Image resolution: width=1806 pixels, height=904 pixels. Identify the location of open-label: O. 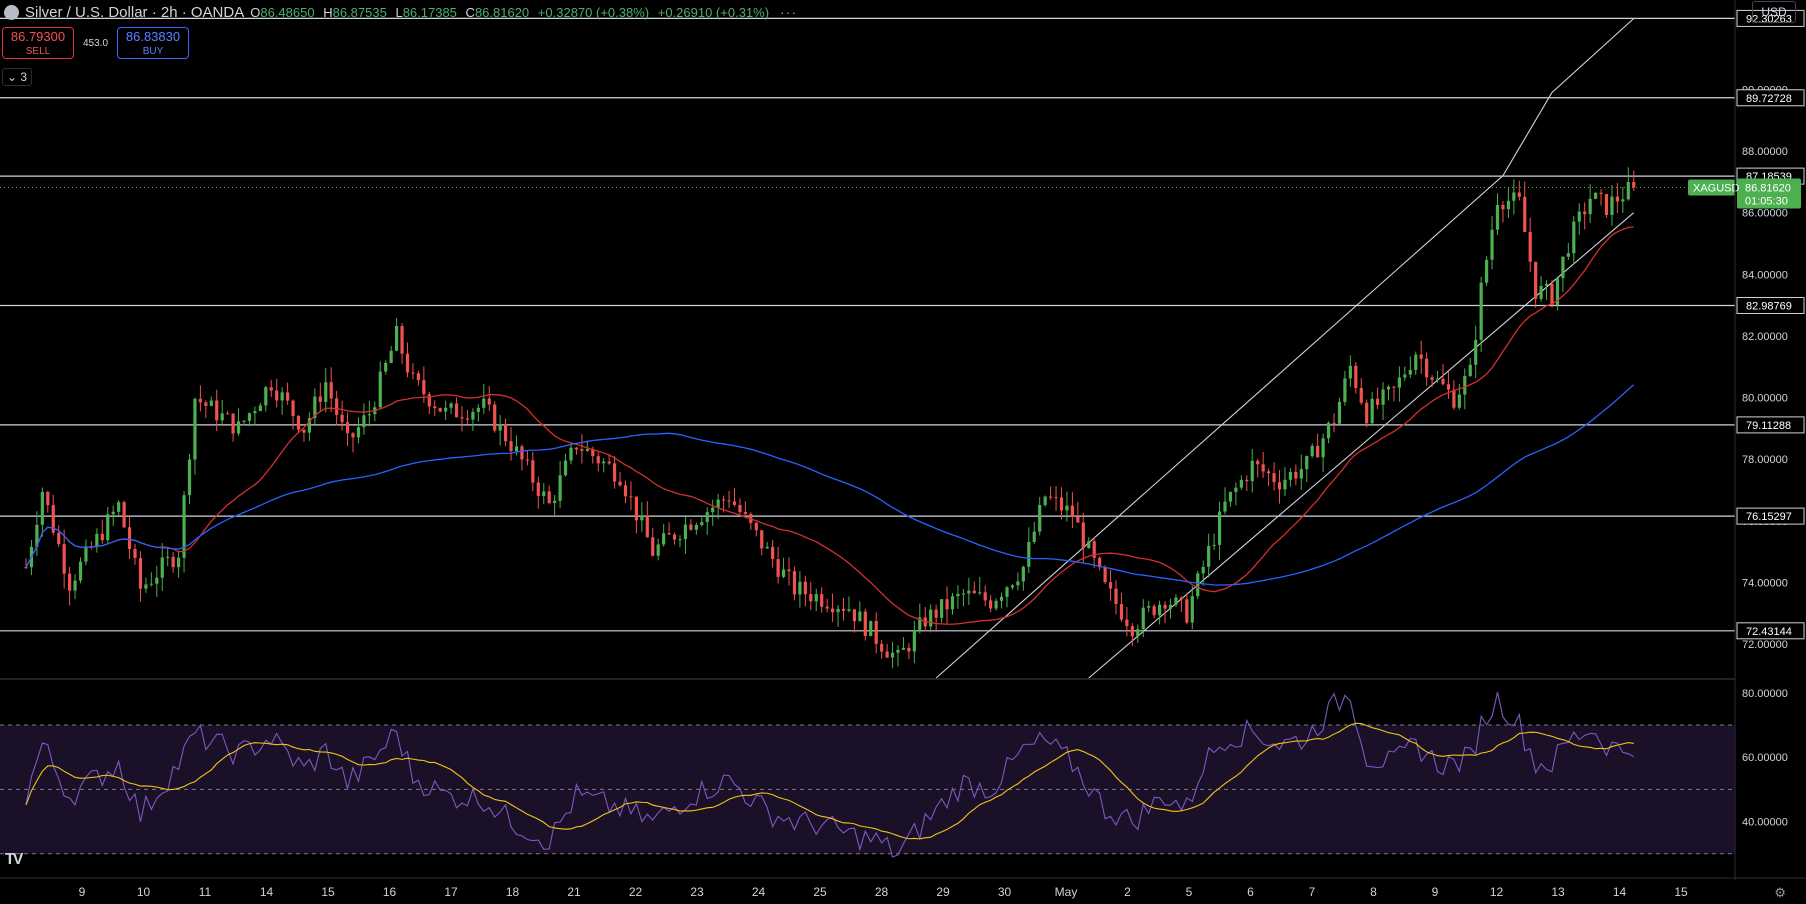
(255, 12).